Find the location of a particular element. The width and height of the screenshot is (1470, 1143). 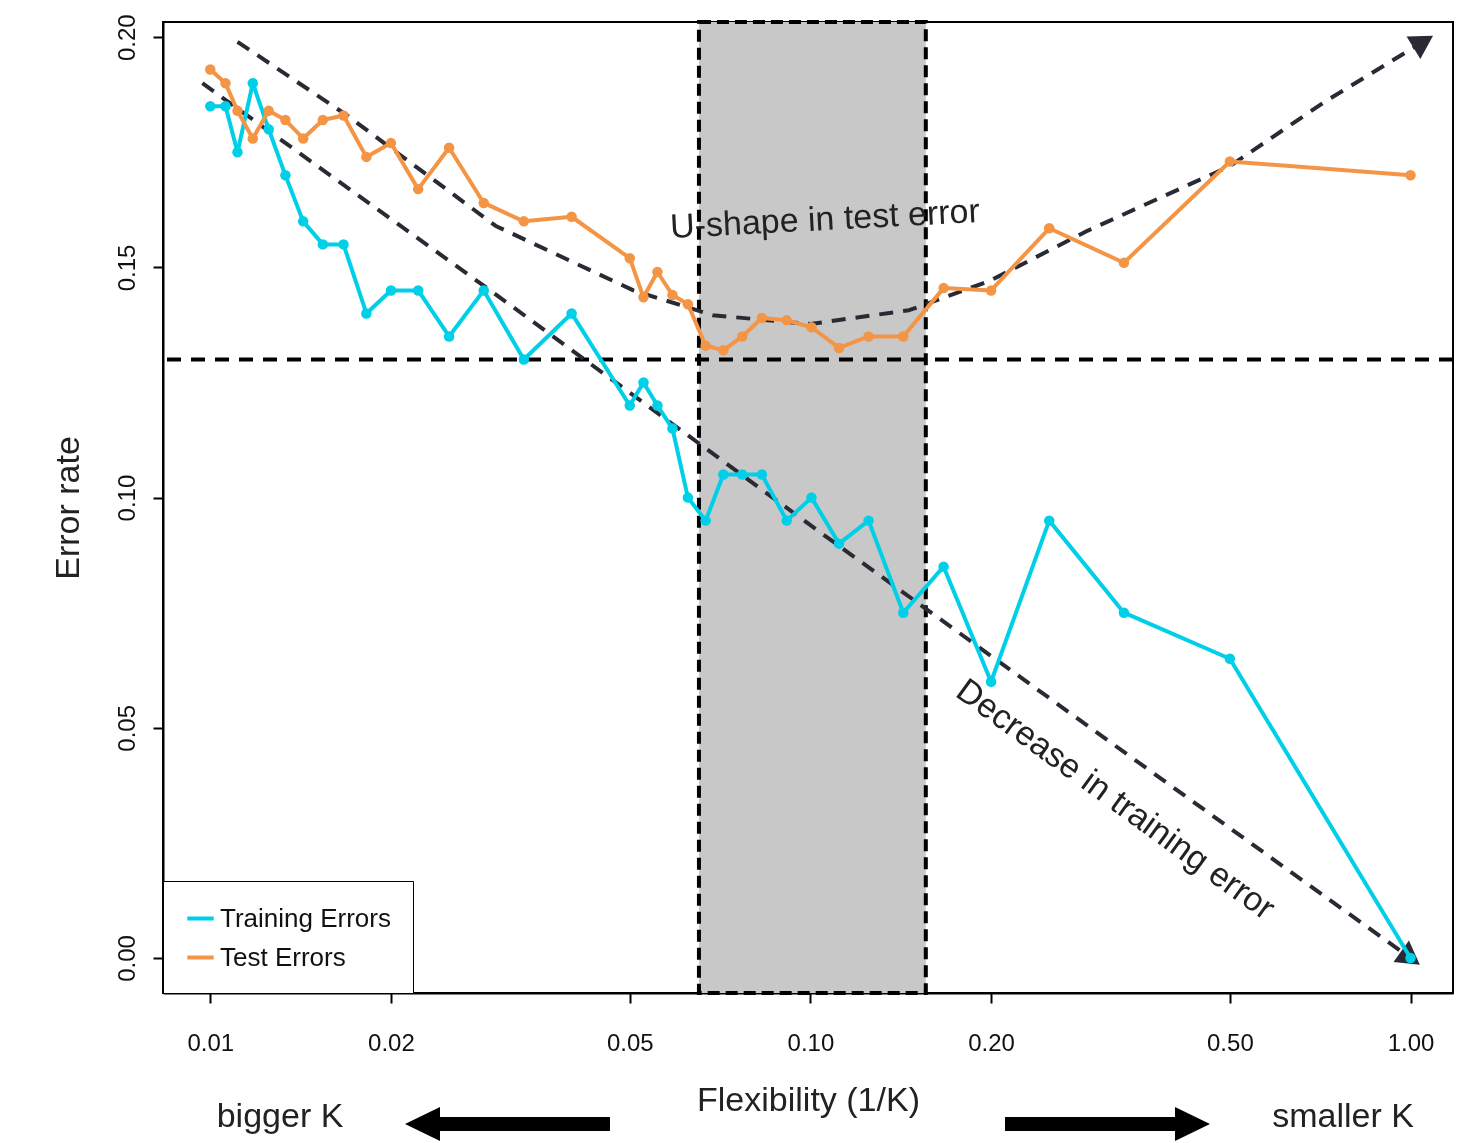

y-tick-label: 0.15 is located at coordinates (126, 268).